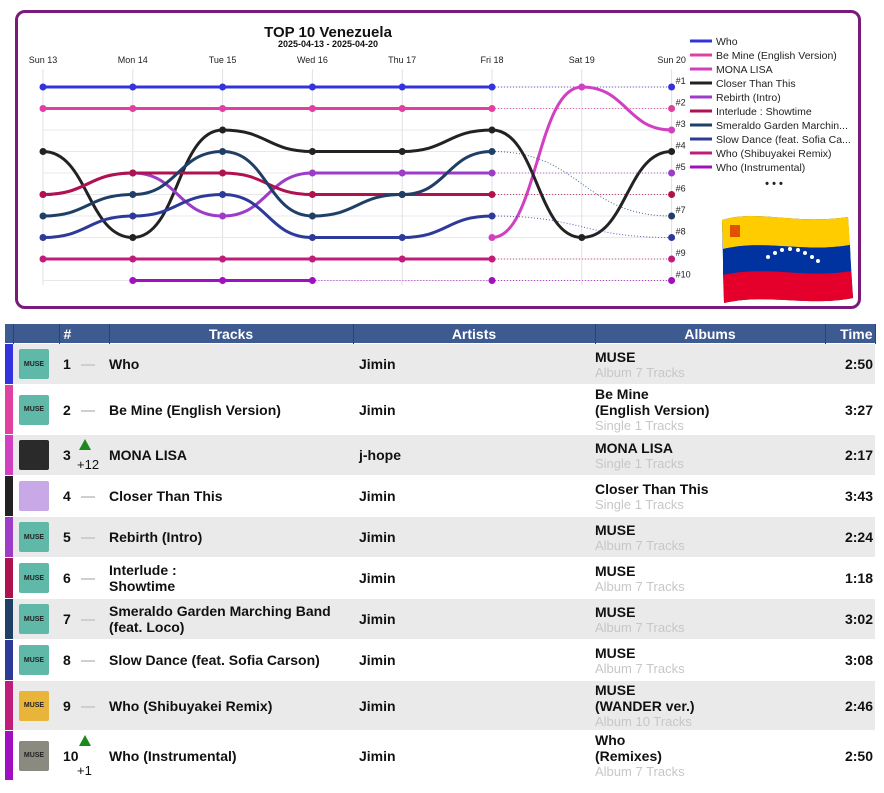  Describe the element at coordinates (402, 60) in the screenshot. I see `x-tick-label: Thu 17` at that location.